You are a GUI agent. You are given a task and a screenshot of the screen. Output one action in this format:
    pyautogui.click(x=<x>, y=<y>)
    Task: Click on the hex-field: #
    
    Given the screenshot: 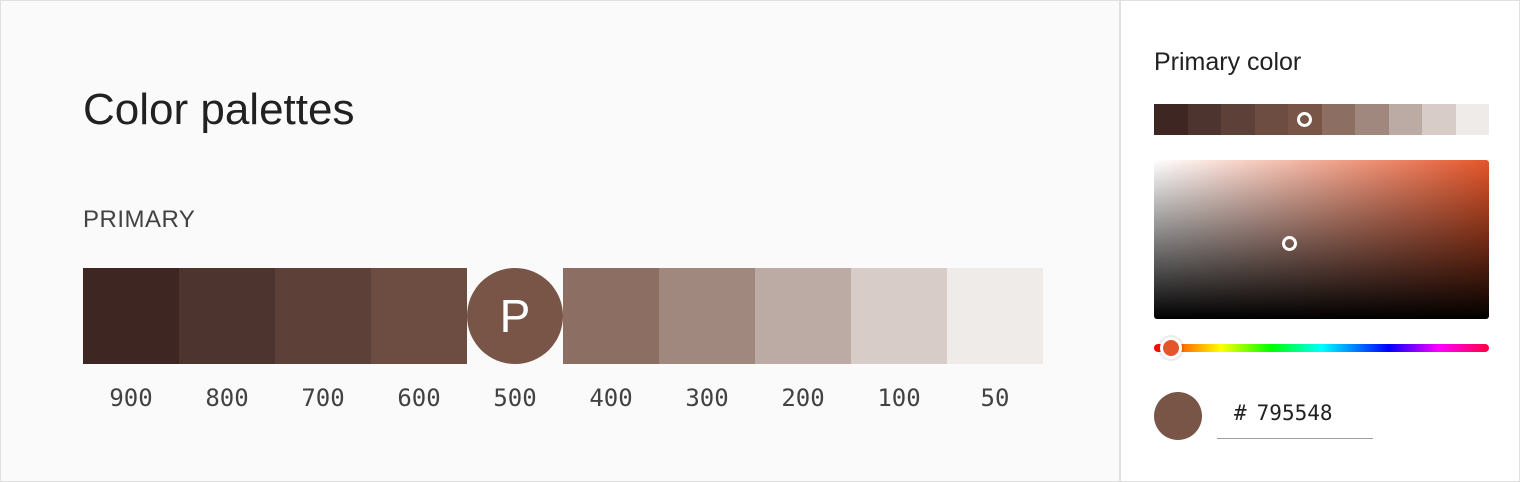 What is the action you would take?
    pyautogui.click(x=1295, y=420)
    